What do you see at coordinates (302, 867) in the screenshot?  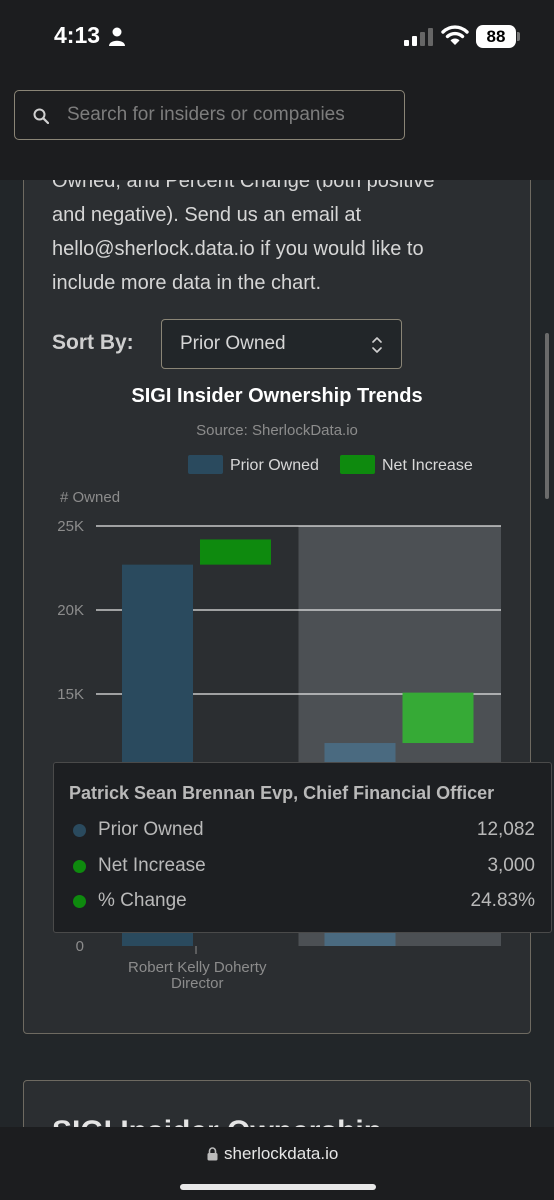 I see `tooltip-row-net-increase: Net Increase 3,000` at bounding box center [302, 867].